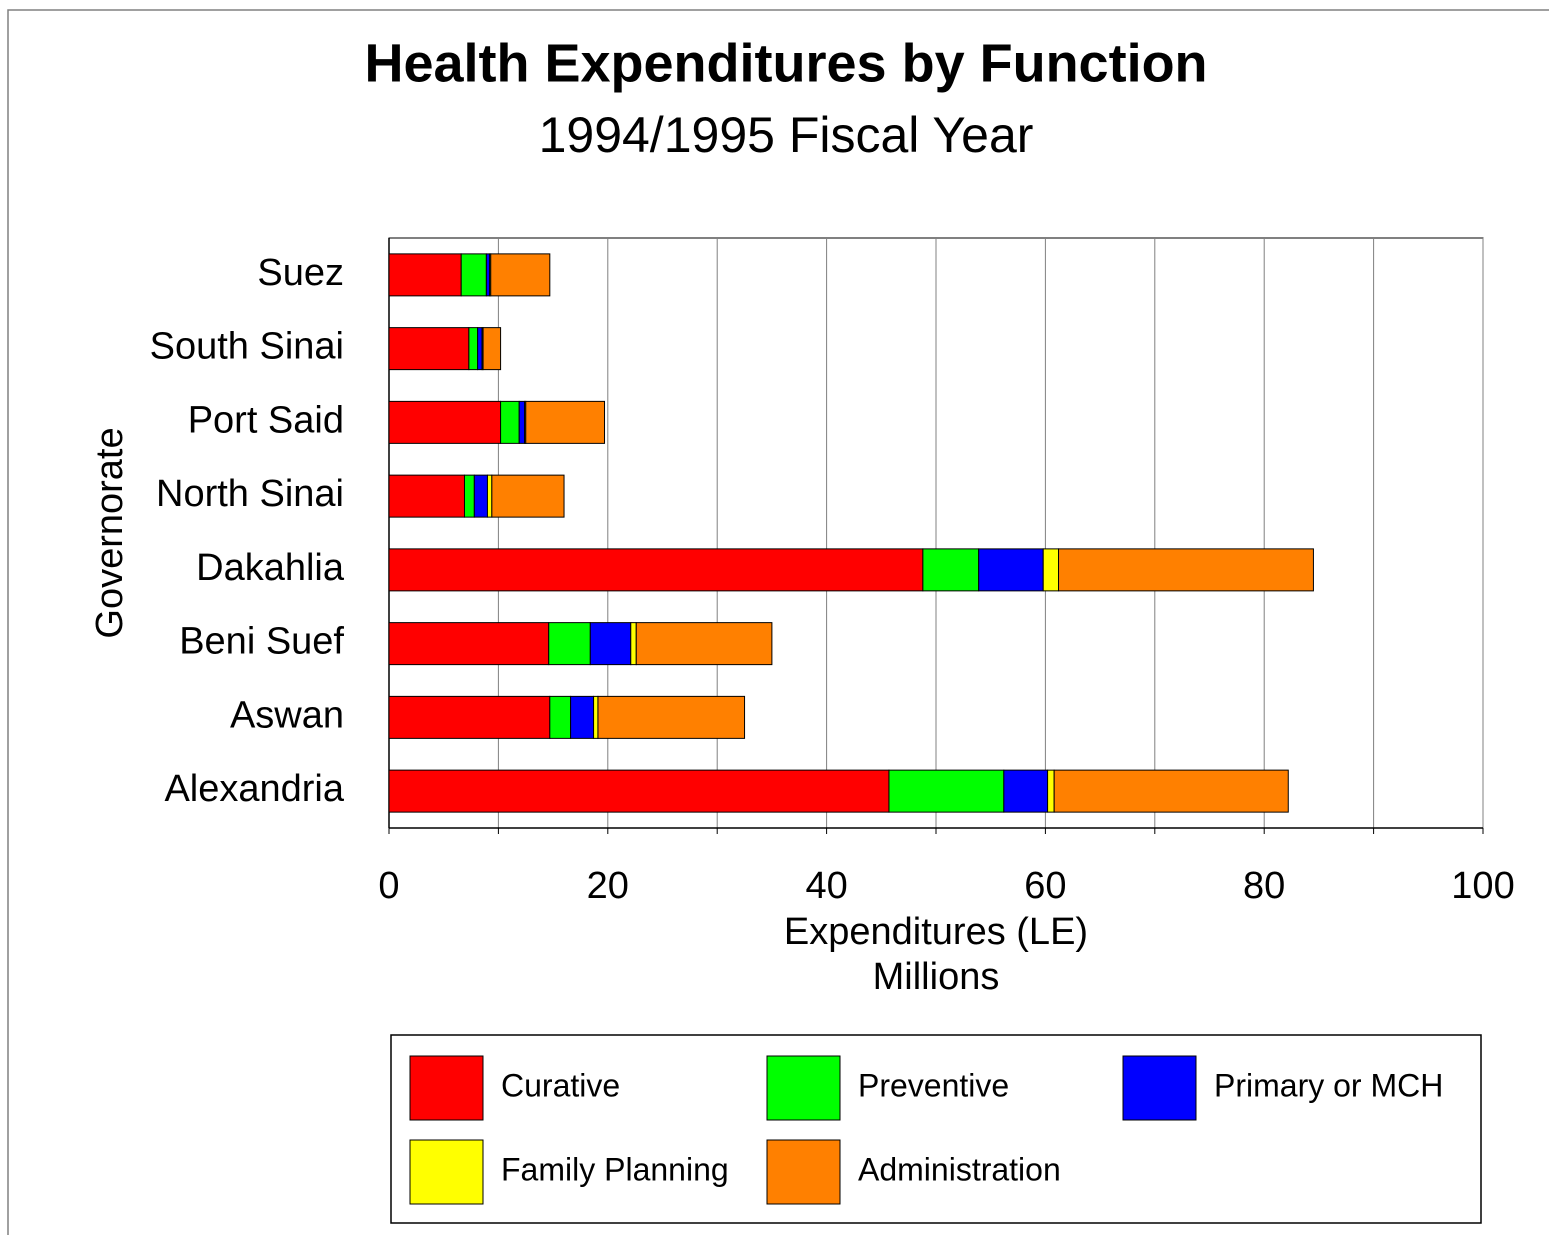 The image size is (1549, 1235). I want to click on x-tick-label: 60, so click(1045, 886).